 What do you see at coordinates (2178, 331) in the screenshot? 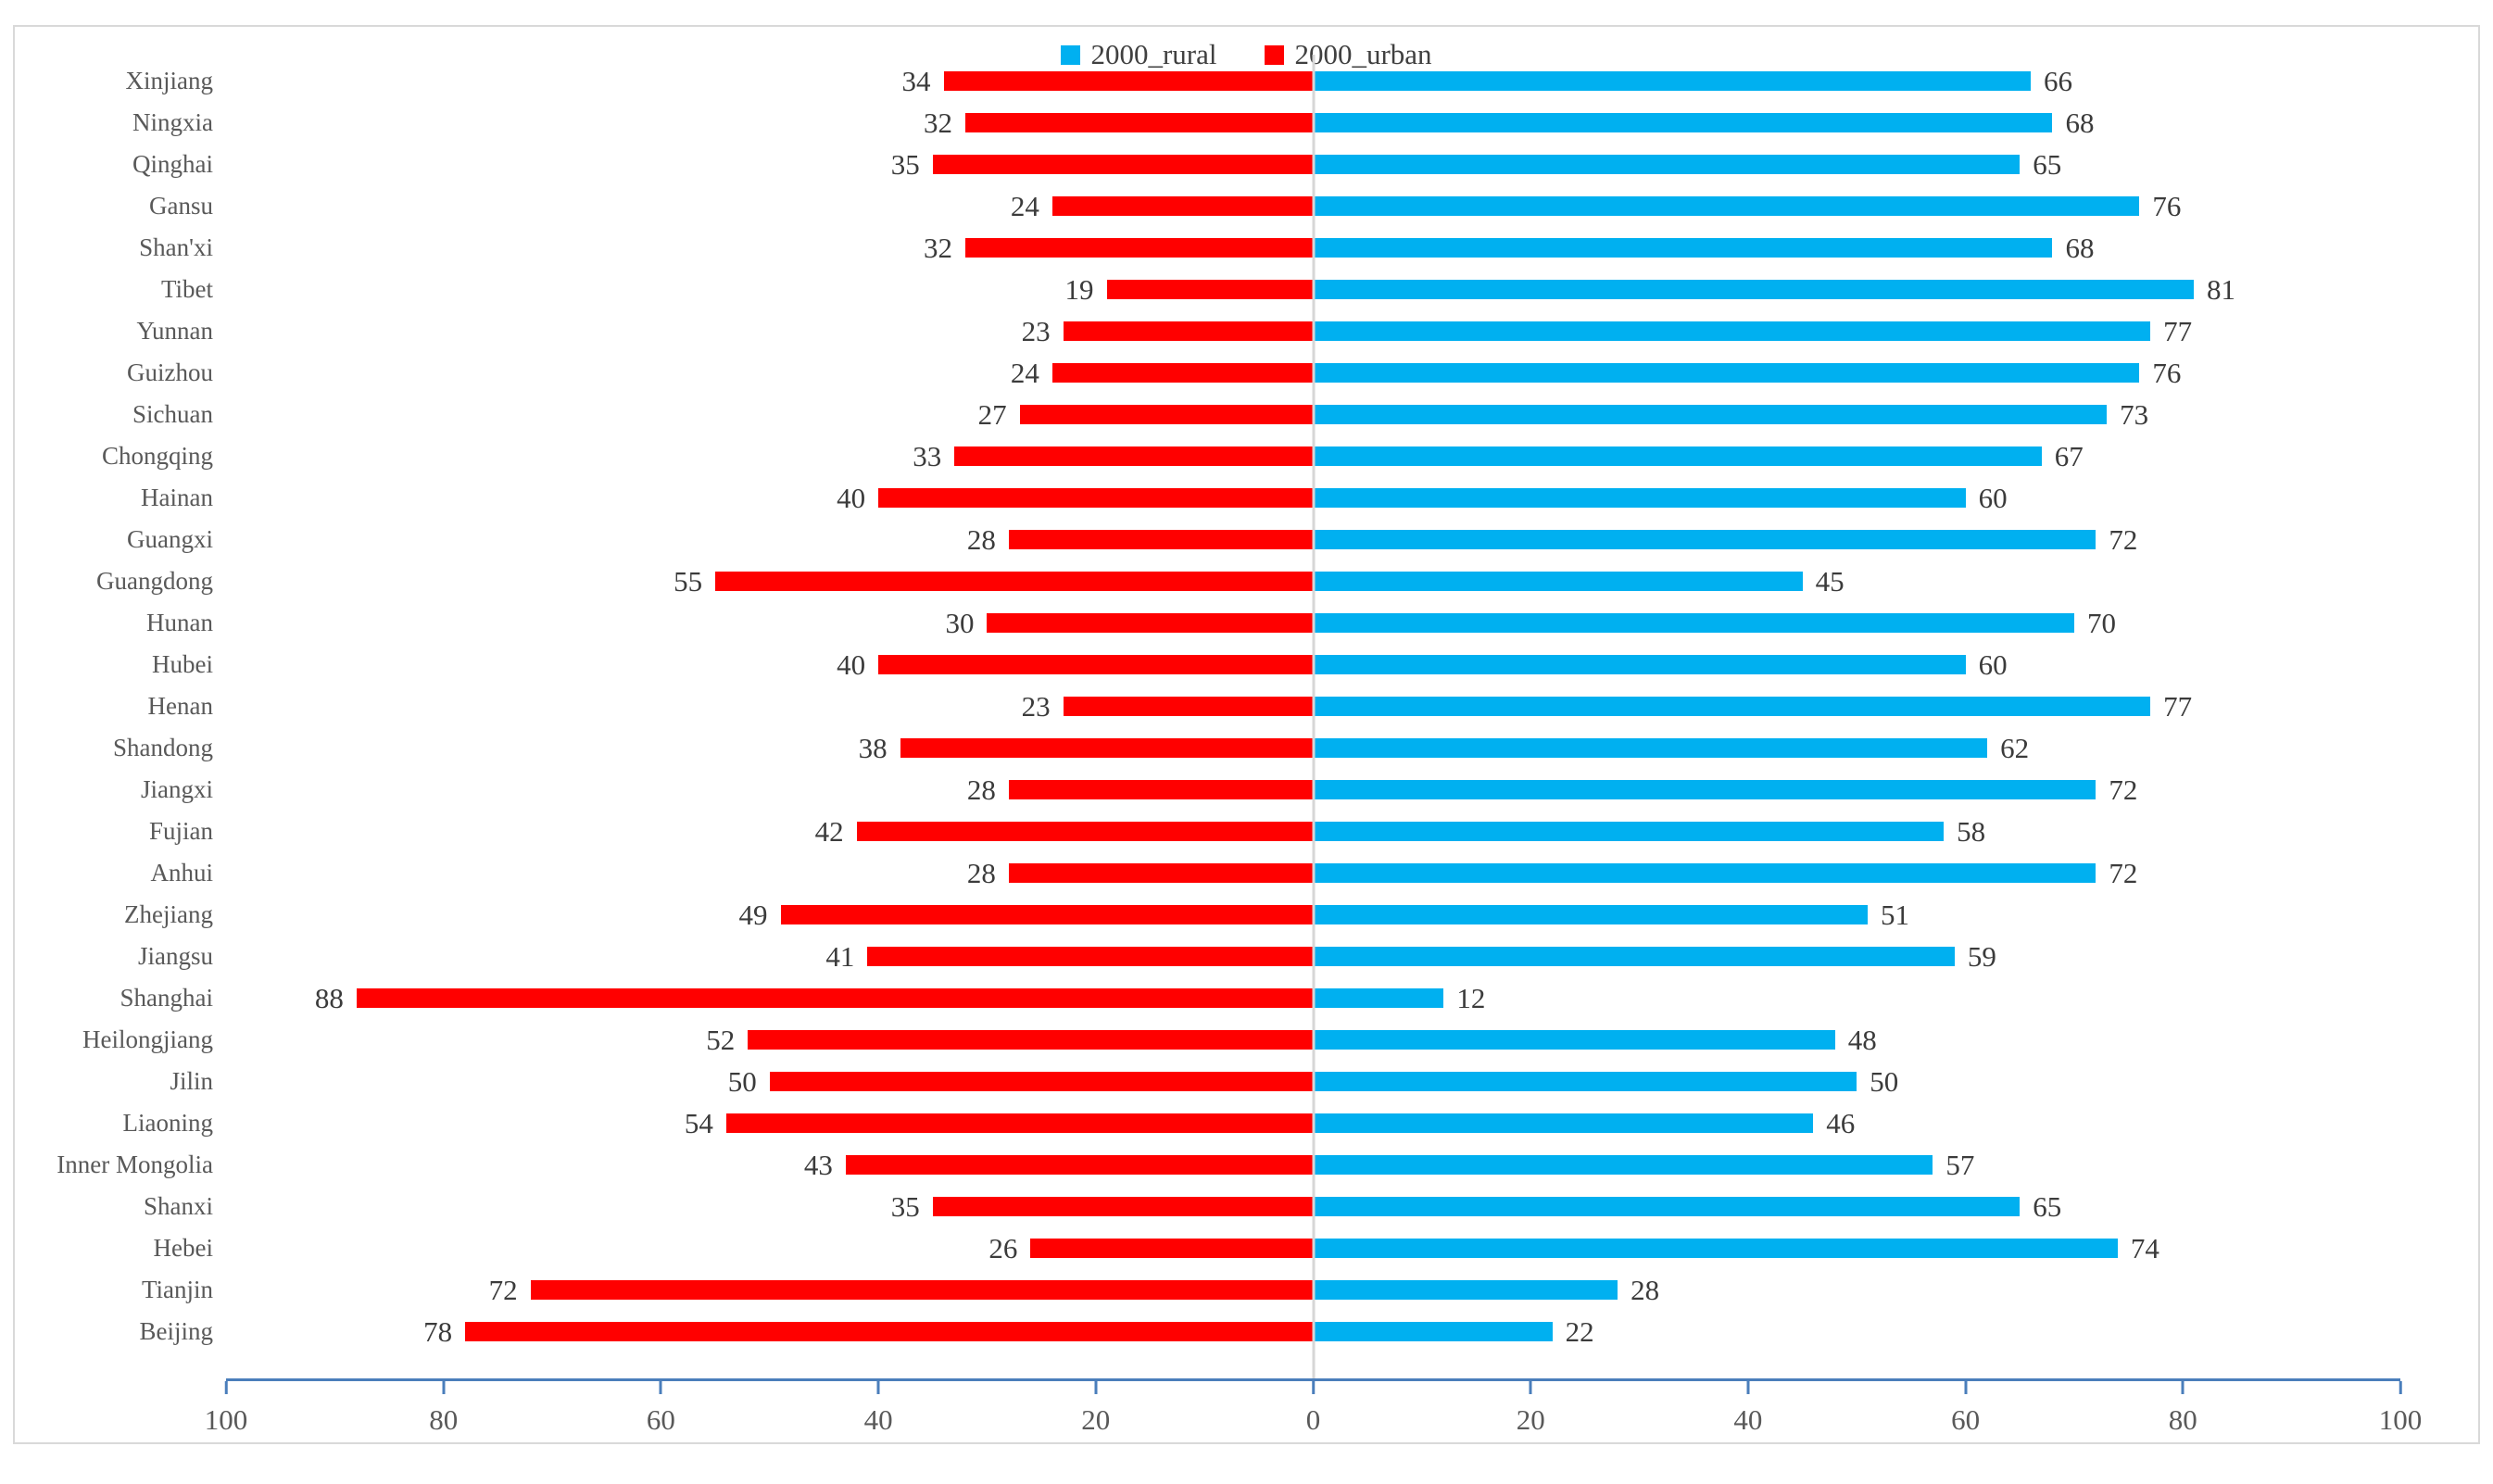
I see `rural-value-label: 77` at bounding box center [2178, 331].